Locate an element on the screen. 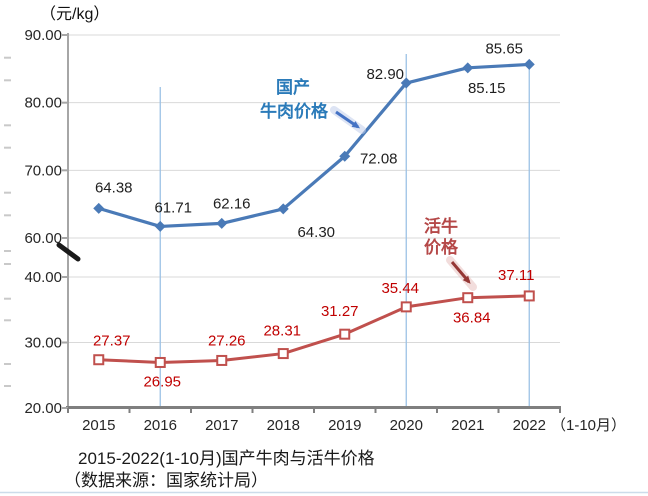 The height and width of the screenshot is (496, 648). y-tick-label: 20.00 is located at coordinates (43, 408).